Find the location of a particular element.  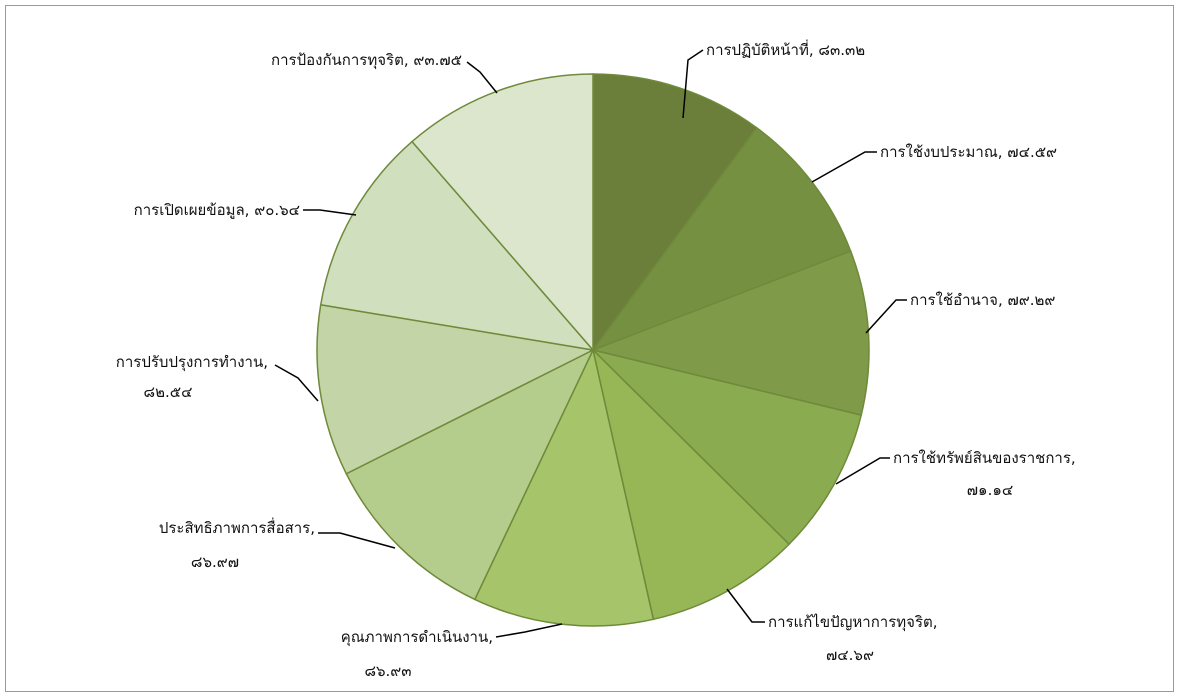

slice-label-2: การใช้งบประมาณ, ๗๔.๕๙ is located at coordinates (968, 152).